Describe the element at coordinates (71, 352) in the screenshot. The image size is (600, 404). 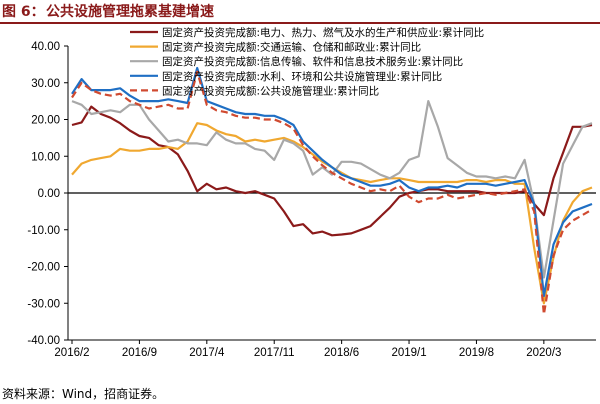
I see `x-tick-label: 2016/2` at that location.